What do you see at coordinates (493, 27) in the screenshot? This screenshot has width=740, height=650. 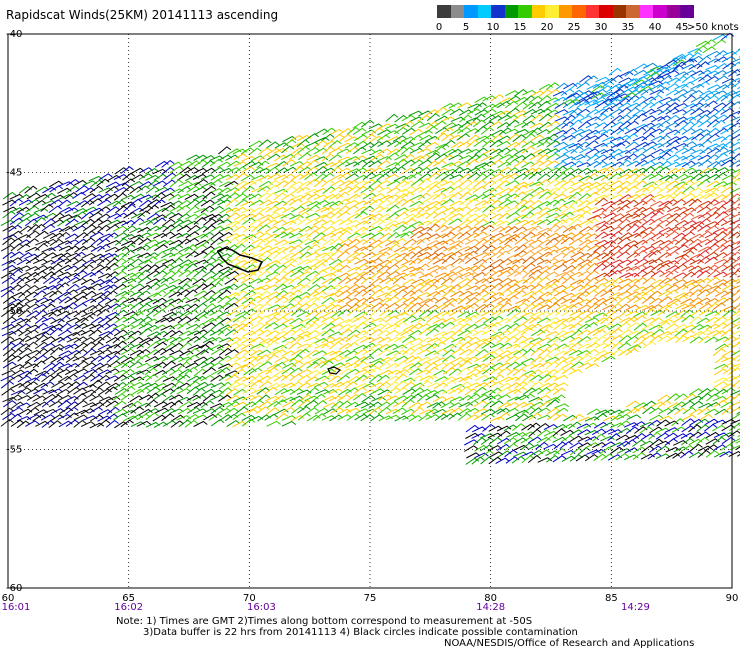 I see `color-scale-label: 10` at bounding box center [493, 27].